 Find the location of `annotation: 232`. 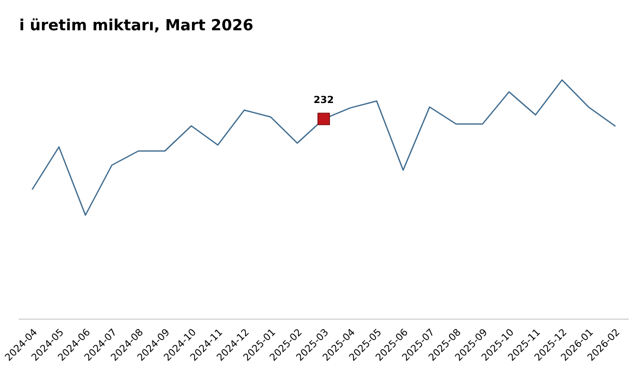

annotation: 232 is located at coordinates (324, 100).